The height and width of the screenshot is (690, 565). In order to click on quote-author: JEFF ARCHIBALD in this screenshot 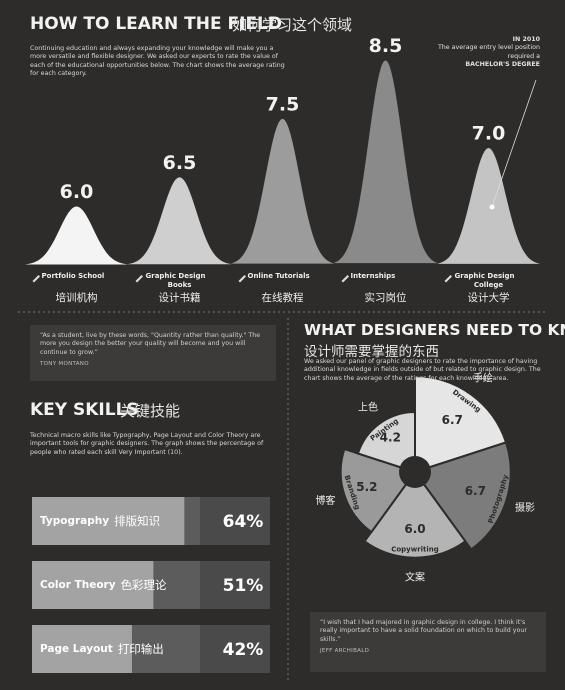, I will do `click(345, 651)`.